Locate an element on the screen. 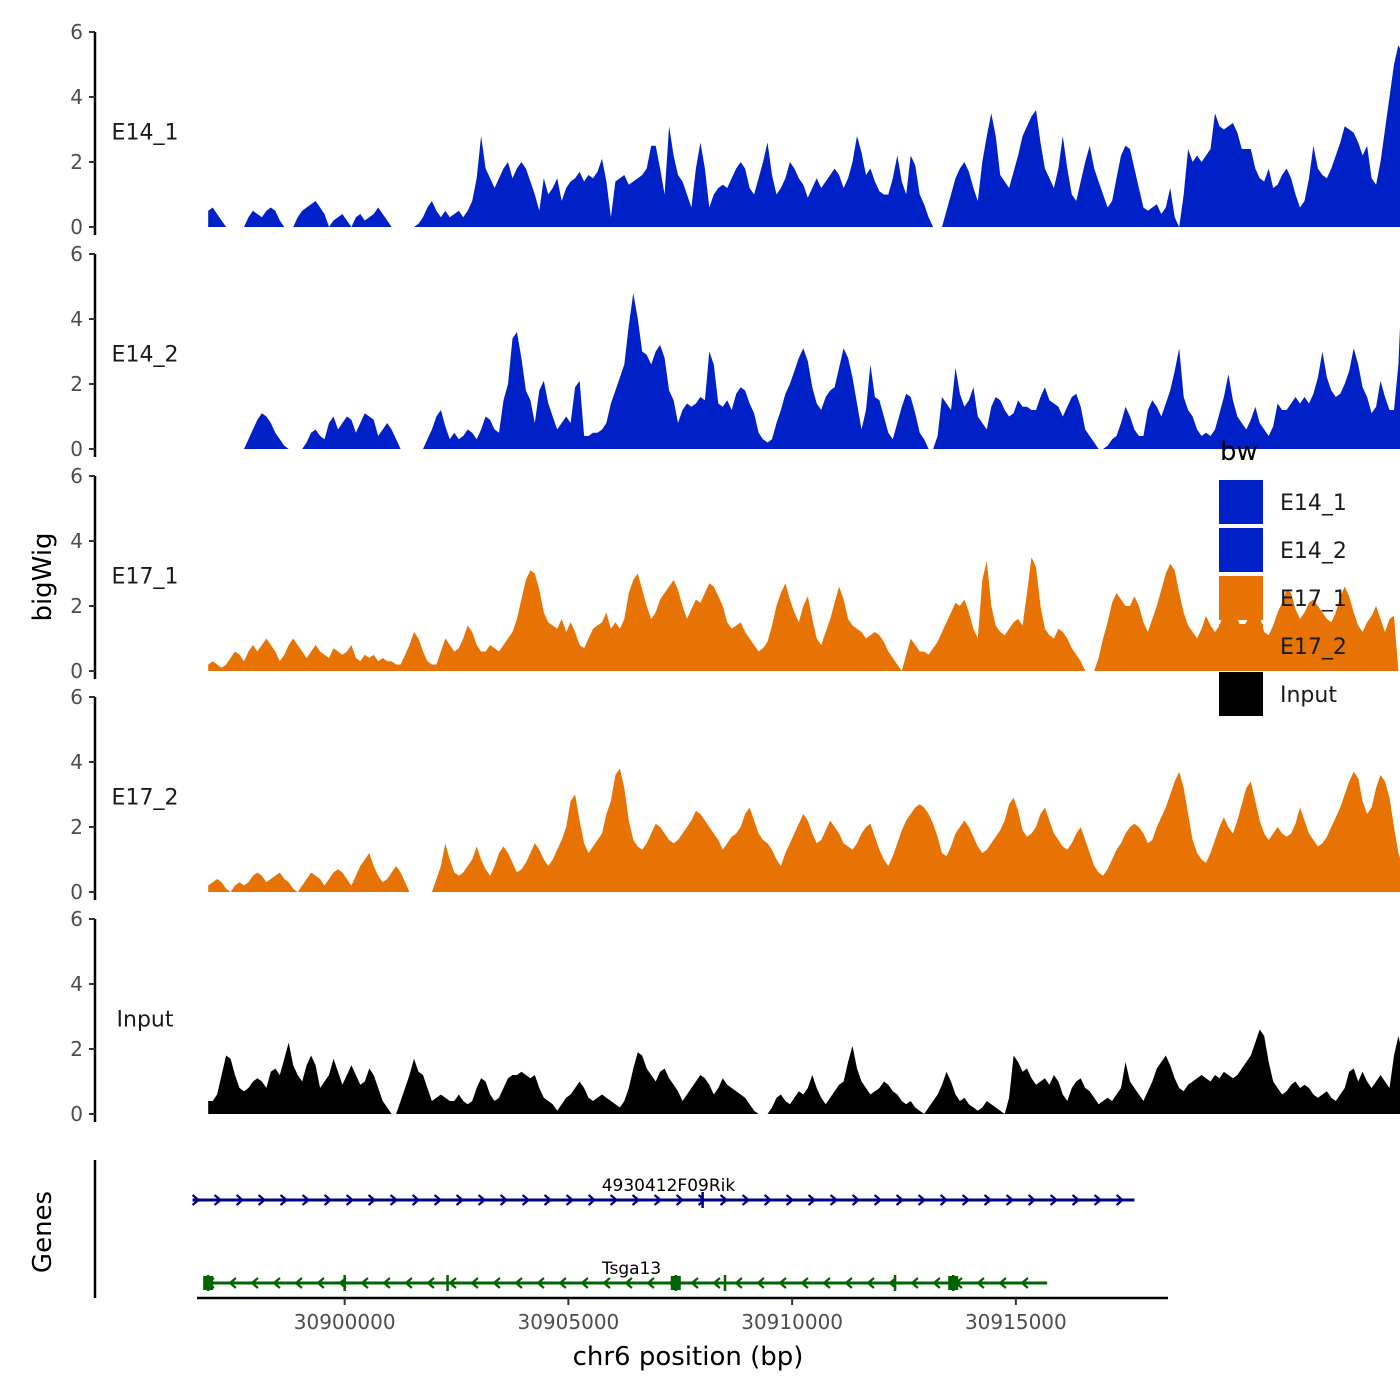 The height and width of the screenshot is (1400, 1400). legend: bw E14_1 E14_2 E17_1 E17_2 Input is located at coordinates (1283, 576).